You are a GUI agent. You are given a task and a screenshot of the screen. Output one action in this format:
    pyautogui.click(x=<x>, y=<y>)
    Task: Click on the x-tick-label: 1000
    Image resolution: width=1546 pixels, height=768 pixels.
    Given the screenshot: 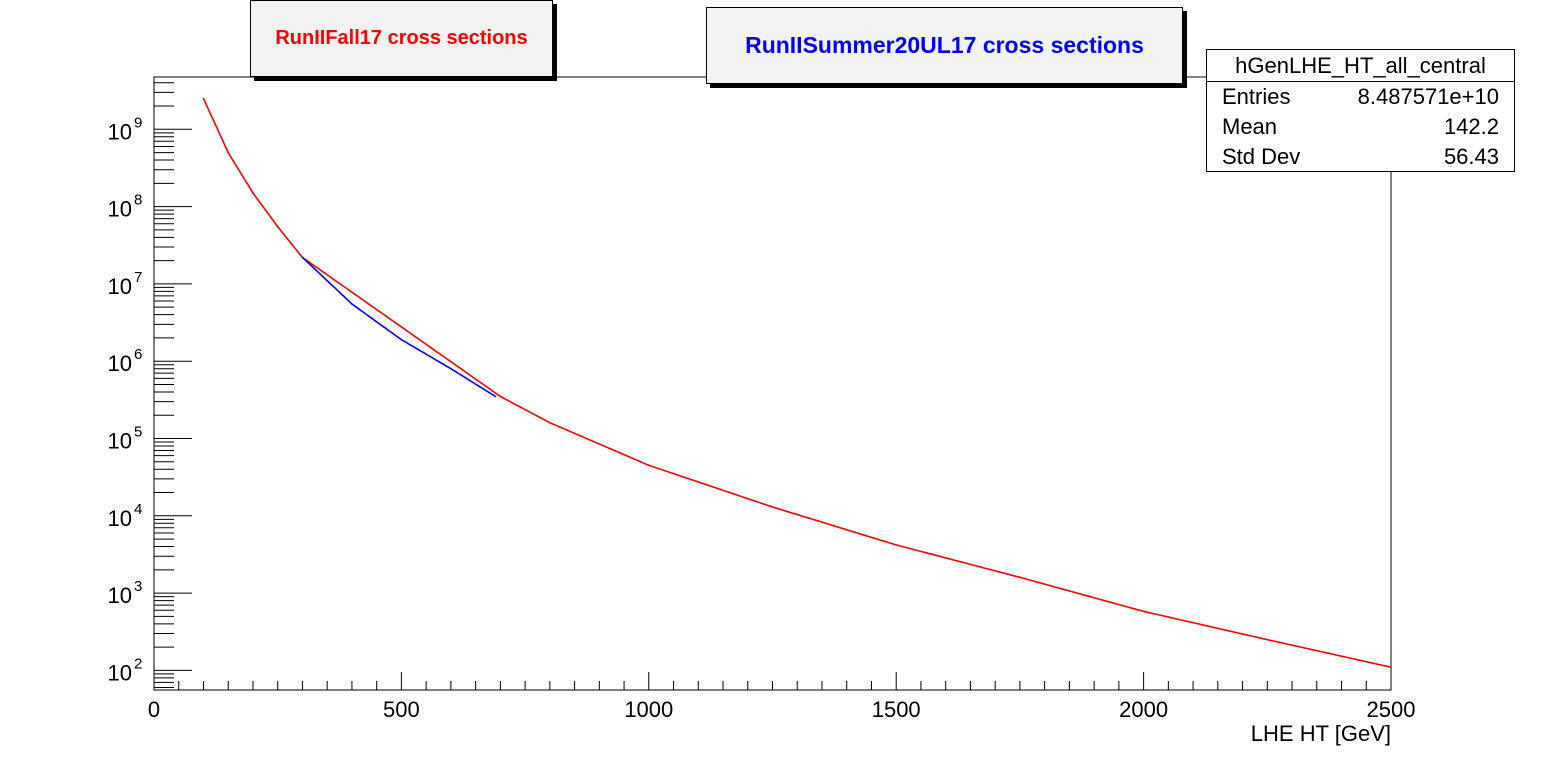 What is the action you would take?
    pyautogui.click(x=648, y=709)
    